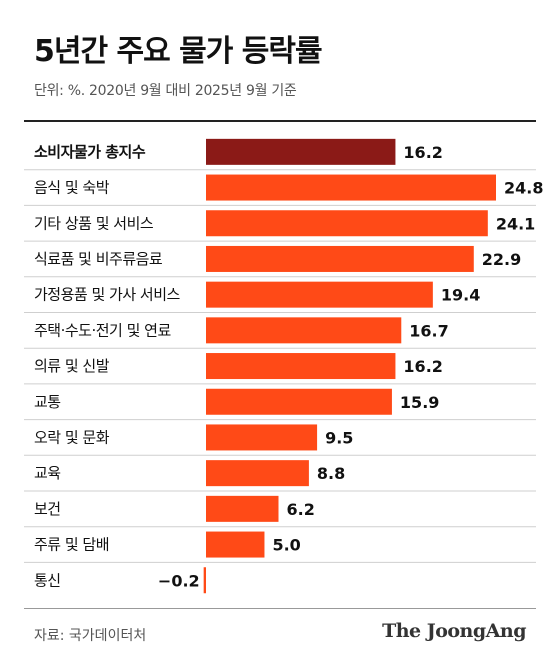 The image size is (560, 665). I want to click on category-label: 오락 및 문화, so click(72, 437).